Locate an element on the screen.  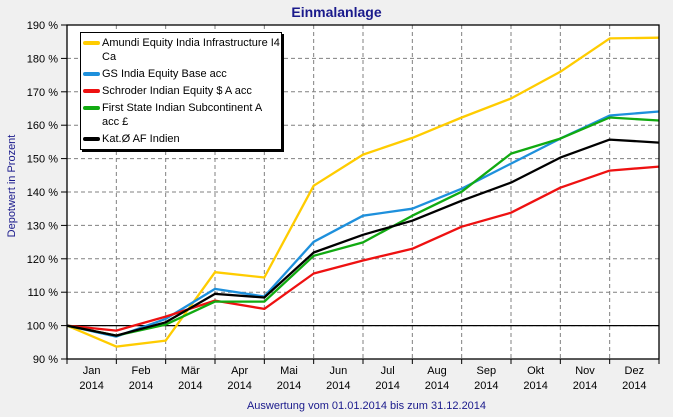
legend-label: GS India Equity Base acc is located at coordinates (164, 74).